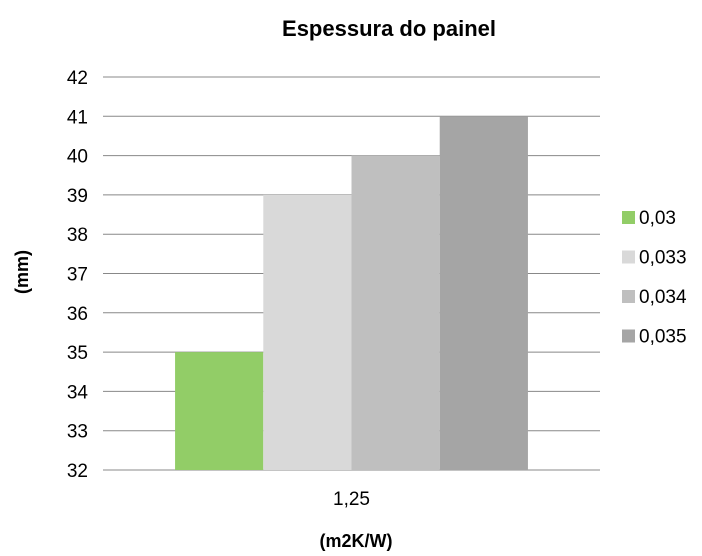 The width and height of the screenshot is (702, 556). What do you see at coordinates (389, 28) in the screenshot?
I see `chart-title: Espessura do painel` at bounding box center [389, 28].